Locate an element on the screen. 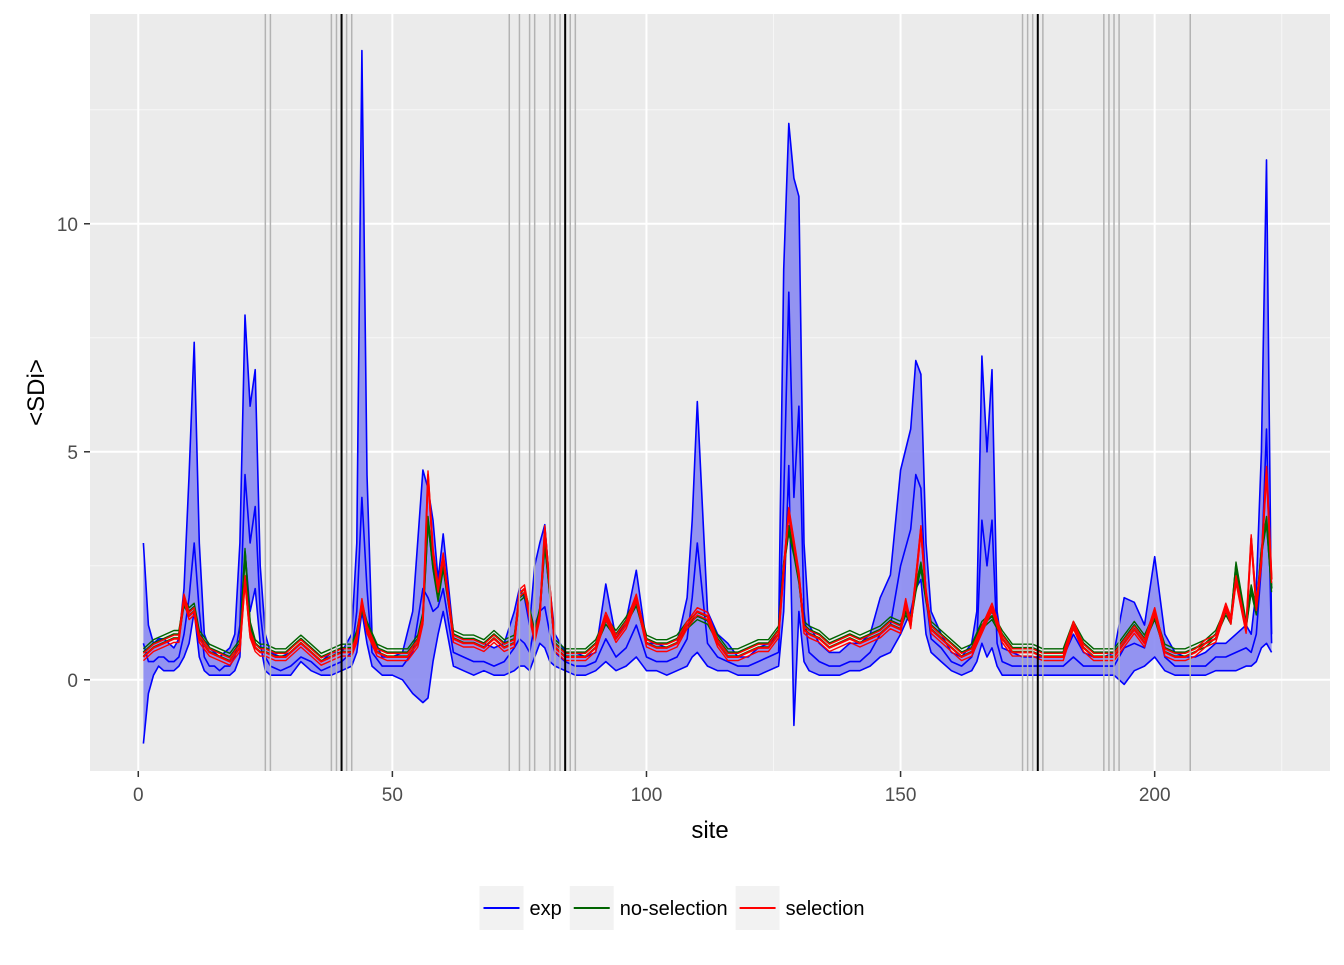 The width and height of the screenshot is (1344, 965). legend: exp no-selection selection is located at coordinates (672, 908).